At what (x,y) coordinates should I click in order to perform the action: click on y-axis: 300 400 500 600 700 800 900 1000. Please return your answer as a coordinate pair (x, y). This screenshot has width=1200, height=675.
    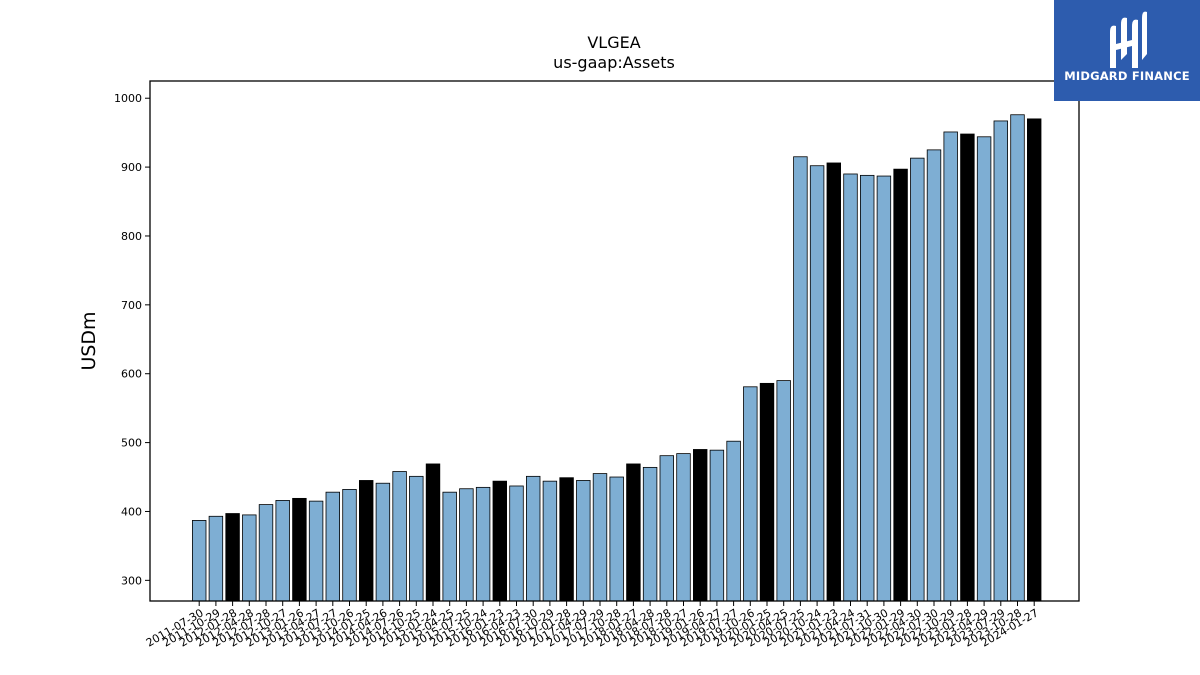
    Looking at the image, I should click on (132, 339).